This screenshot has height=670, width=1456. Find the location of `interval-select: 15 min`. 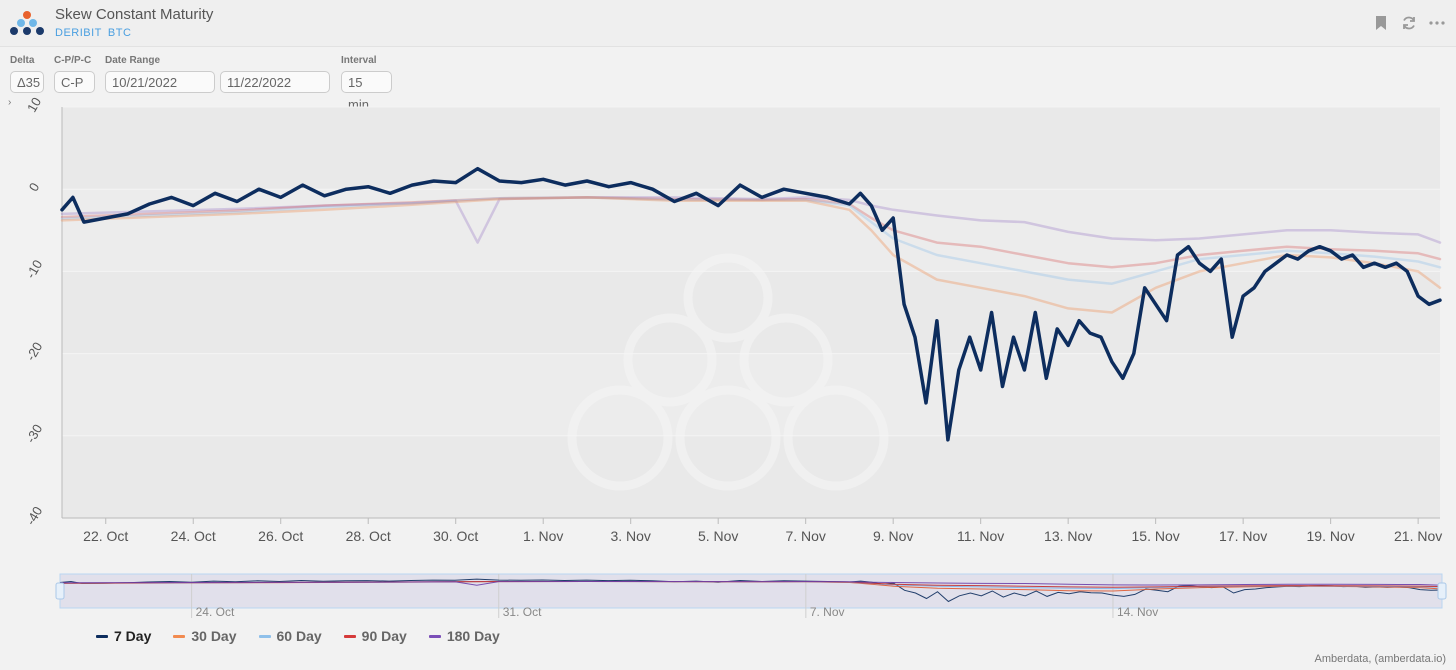

interval-select: 15 min is located at coordinates (366, 91).